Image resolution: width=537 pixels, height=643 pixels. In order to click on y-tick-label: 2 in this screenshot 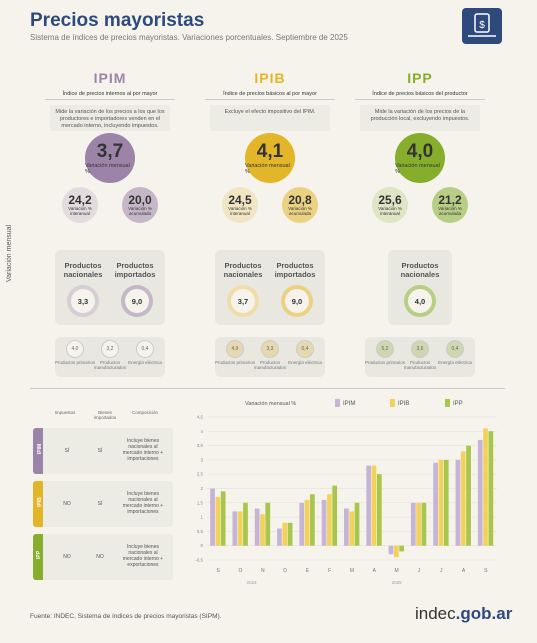, I will do `click(201, 488)`.